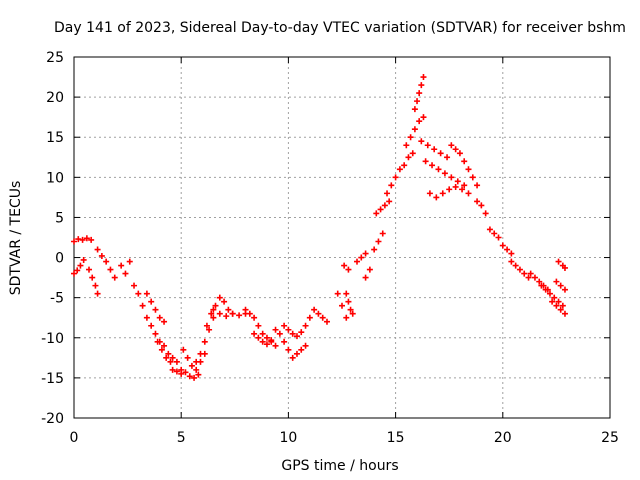  Describe the element at coordinates (434, 149) in the screenshot. I see `series-arc-ab` at that location.